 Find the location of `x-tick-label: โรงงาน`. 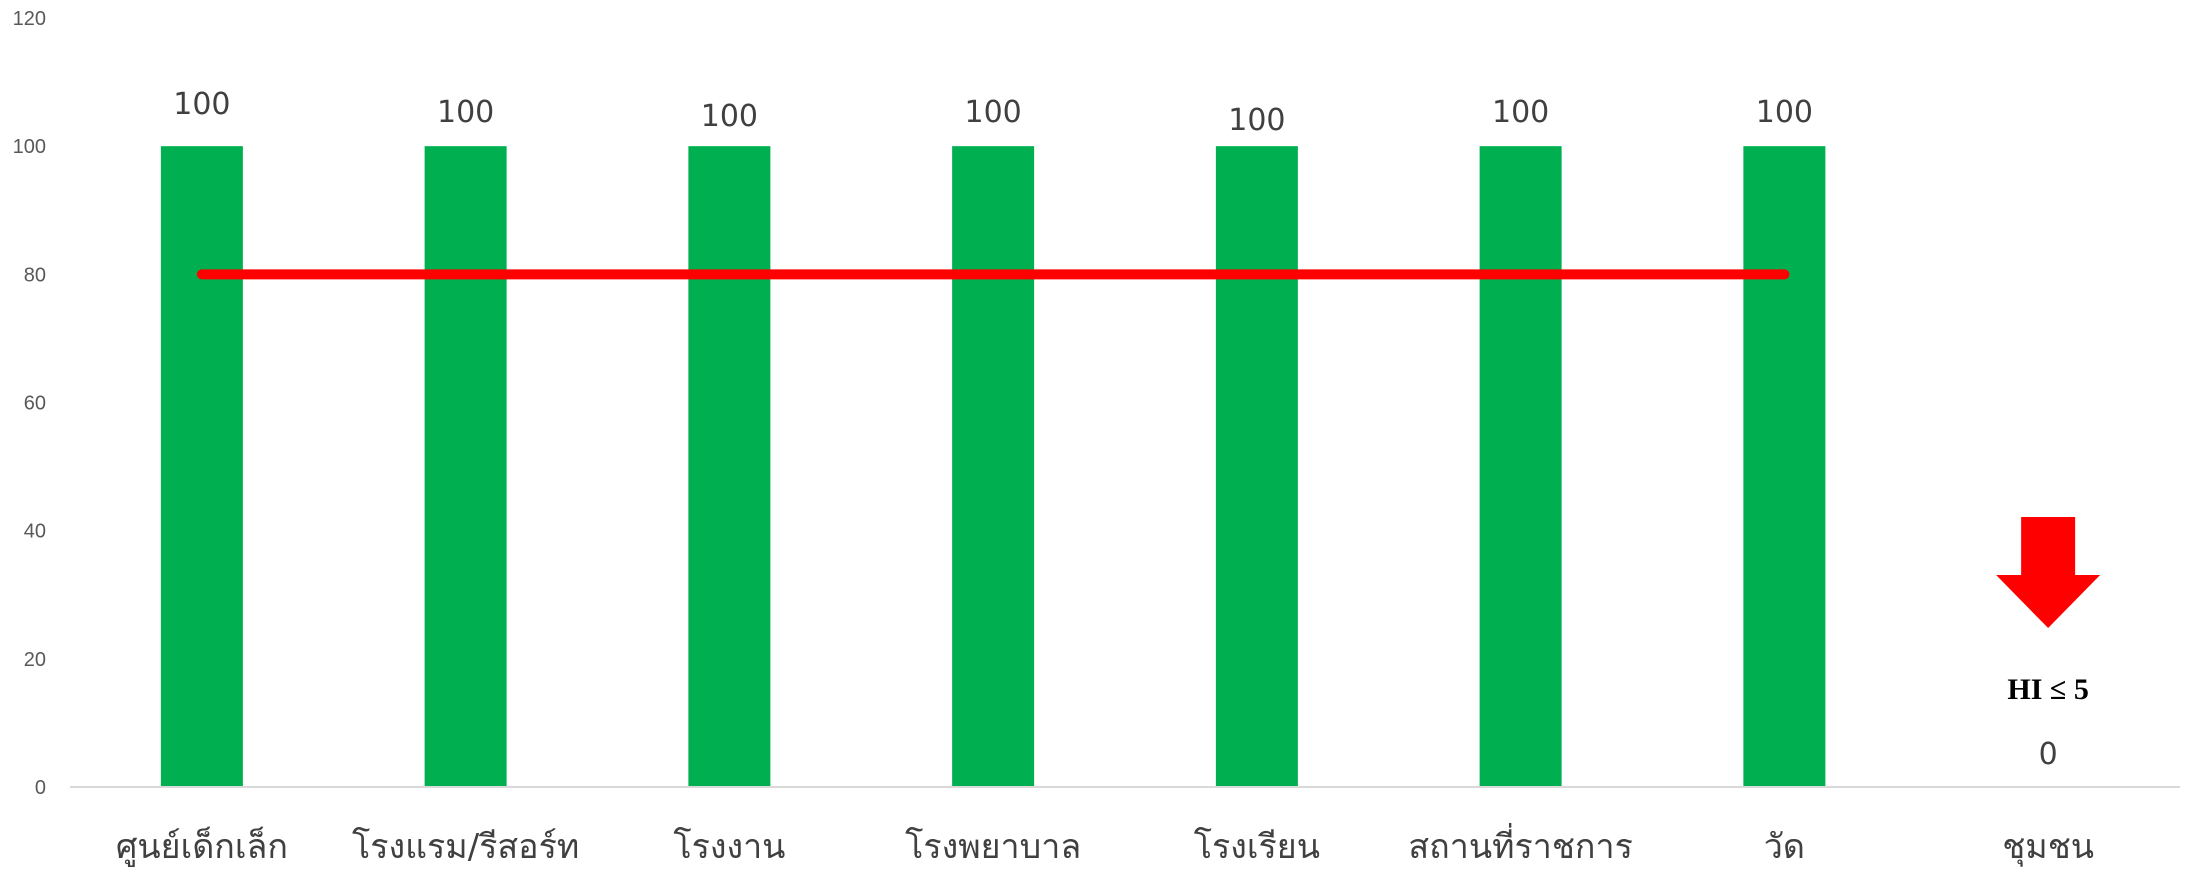

x-tick-label: โรงงาน is located at coordinates (729, 847).